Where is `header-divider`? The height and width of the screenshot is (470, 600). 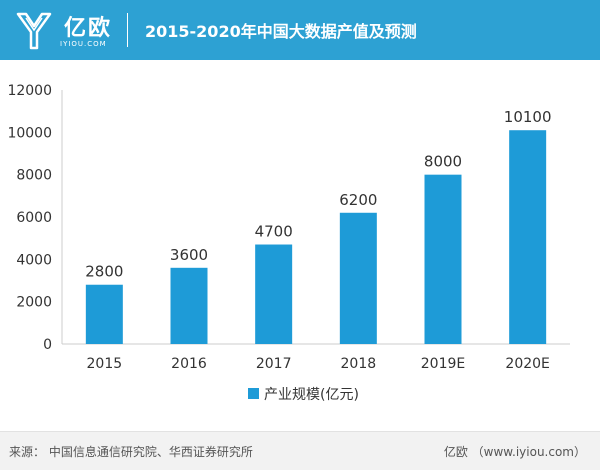
header-divider is located at coordinates (127, 30).